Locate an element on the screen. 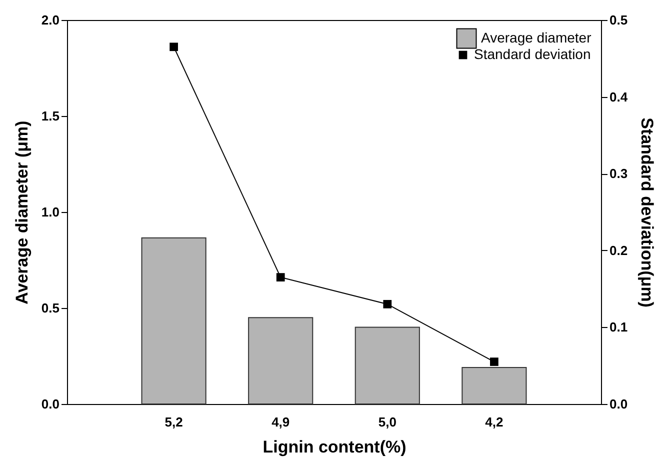 The image size is (669, 460). y-tick-label: 1.0 is located at coordinates (50, 212).